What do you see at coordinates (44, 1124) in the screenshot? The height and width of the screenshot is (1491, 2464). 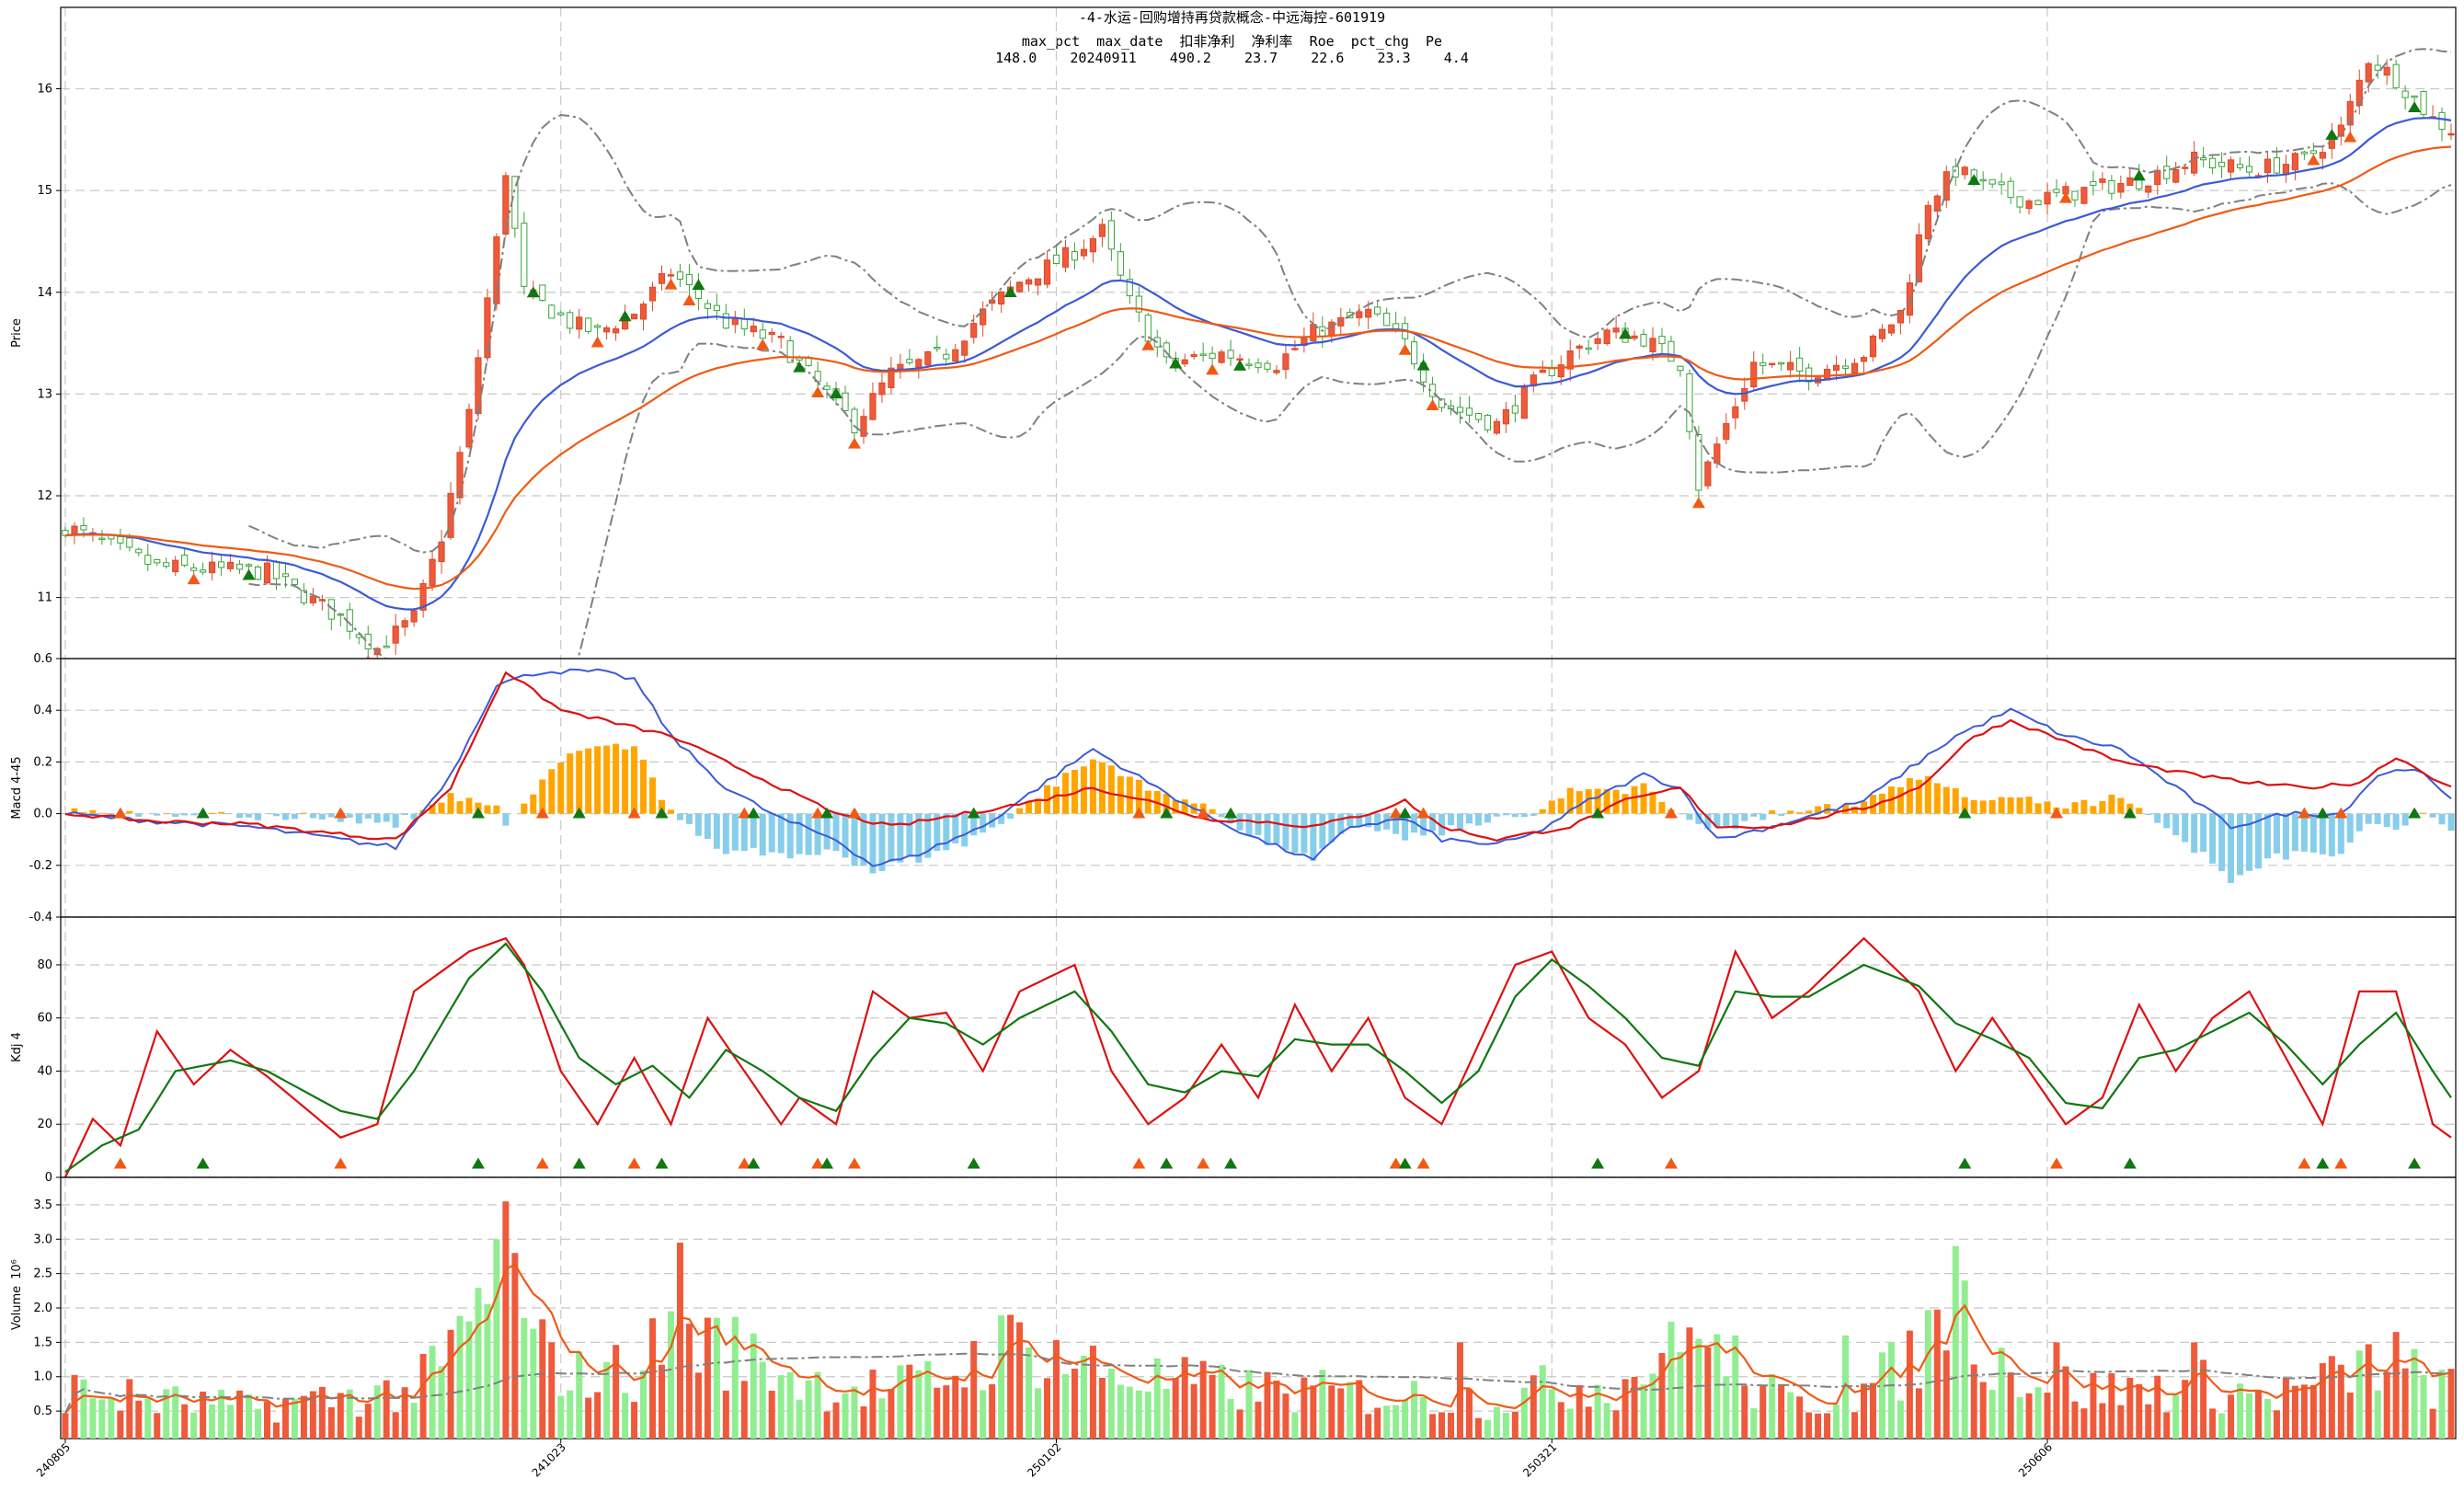 I see `kdj-ytick-label: 20` at bounding box center [44, 1124].